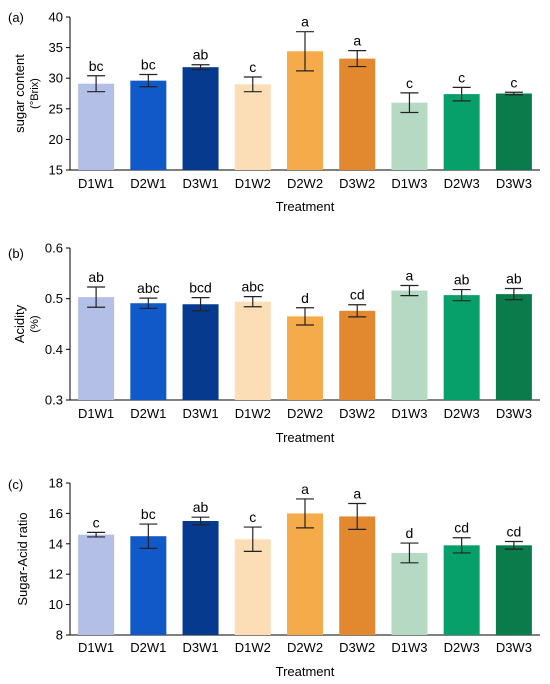 The height and width of the screenshot is (684, 550). Describe the element at coordinates (16, 17) in the screenshot. I see `panel-label: (a)` at that location.